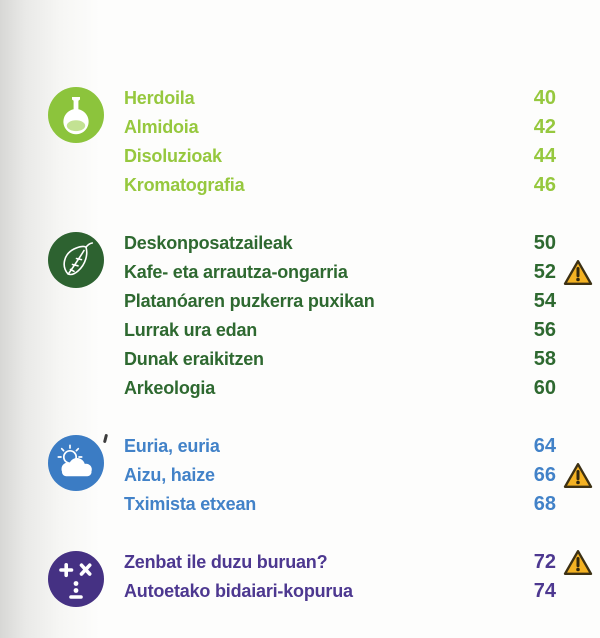 This screenshot has width=600, height=638. What do you see at coordinates (362, 185) in the screenshot?
I see `toc-row: Kromatografia 46` at bounding box center [362, 185].